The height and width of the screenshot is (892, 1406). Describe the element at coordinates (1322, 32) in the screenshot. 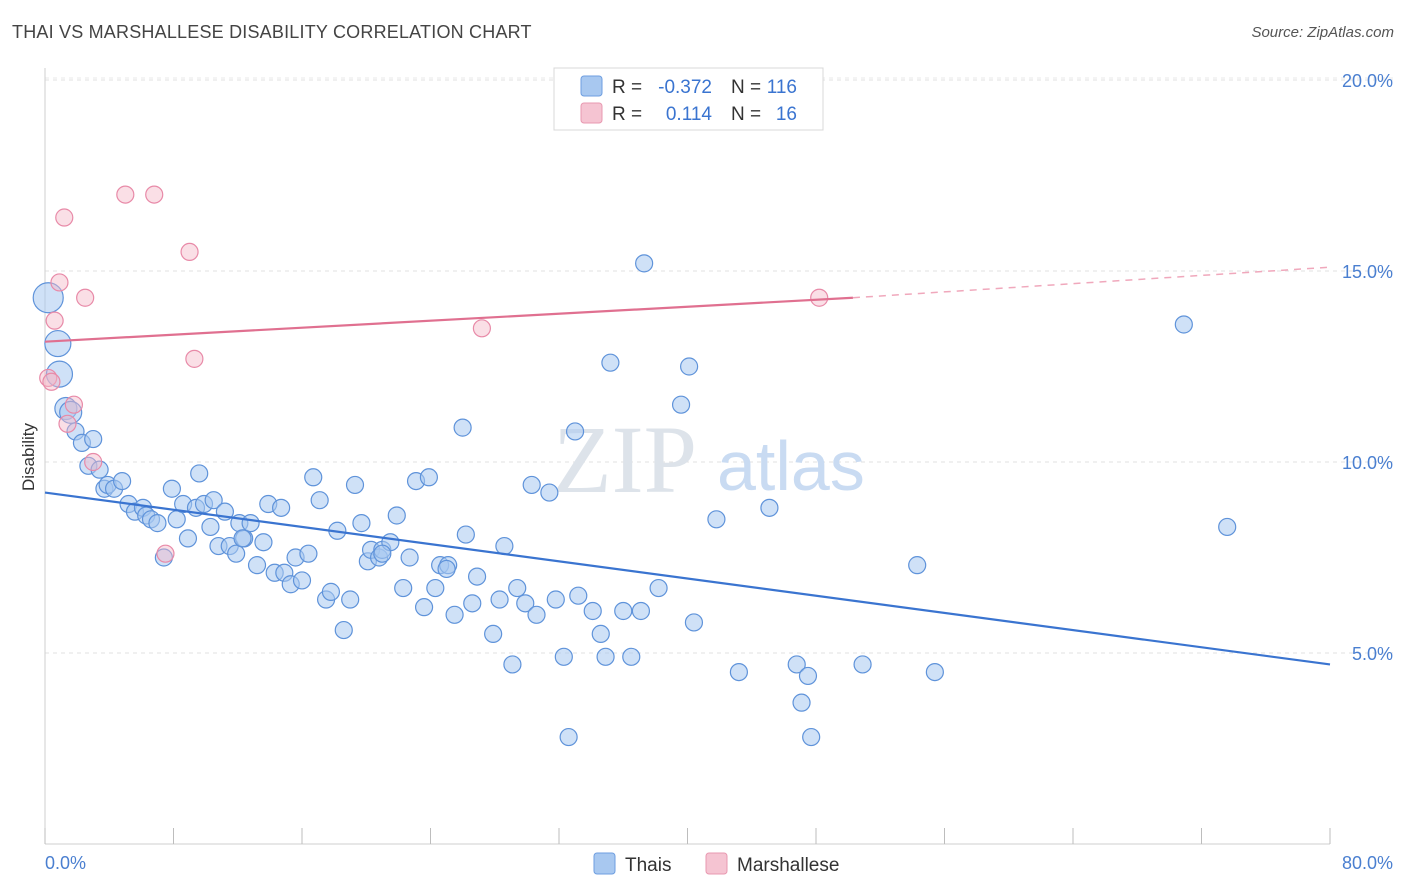

I see `source-label: Source: ZipAtlas.com` at that location.